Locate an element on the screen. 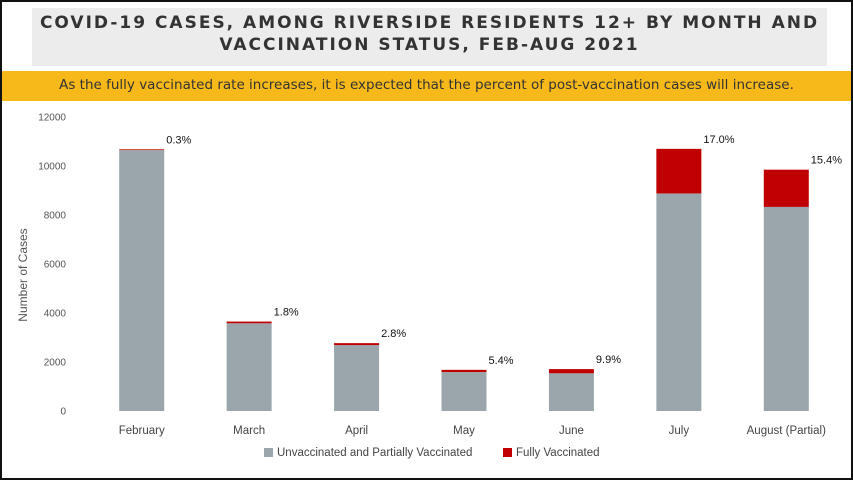 This screenshot has width=853, height=480. data-label: 5.4% is located at coordinates (501, 361).